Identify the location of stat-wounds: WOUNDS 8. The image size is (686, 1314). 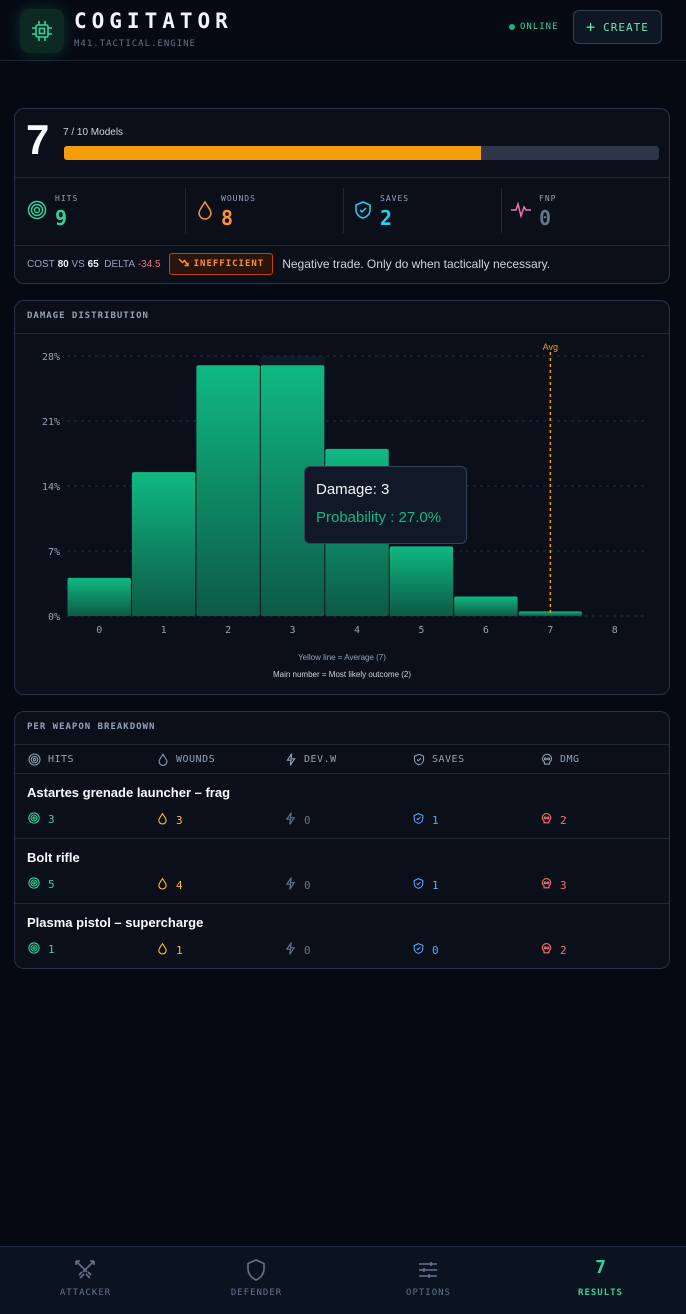
(264, 211).